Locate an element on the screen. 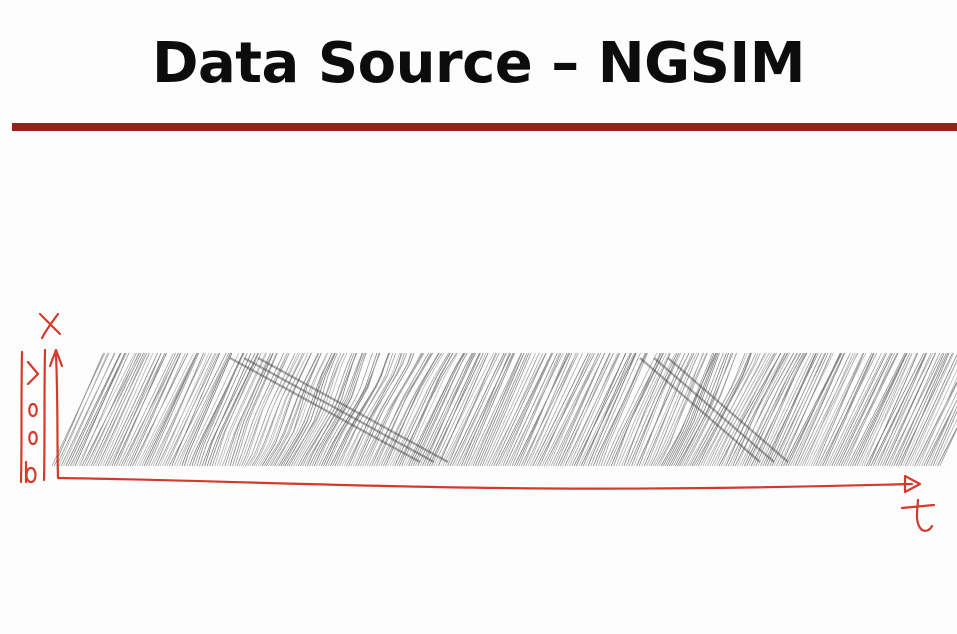 The height and width of the screenshot is (634, 957). x-label-glyph is located at coordinates (50, 326).